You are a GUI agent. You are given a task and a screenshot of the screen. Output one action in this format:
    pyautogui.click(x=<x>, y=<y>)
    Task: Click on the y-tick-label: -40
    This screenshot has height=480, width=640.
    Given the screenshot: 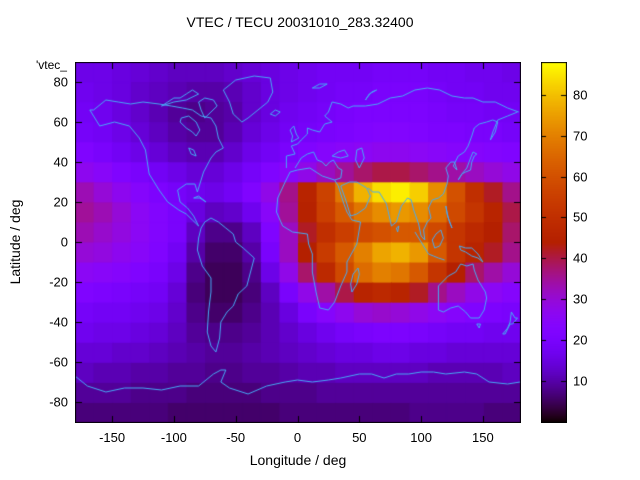 What is the action you would take?
    pyautogui.click(x=58, y=322)
    